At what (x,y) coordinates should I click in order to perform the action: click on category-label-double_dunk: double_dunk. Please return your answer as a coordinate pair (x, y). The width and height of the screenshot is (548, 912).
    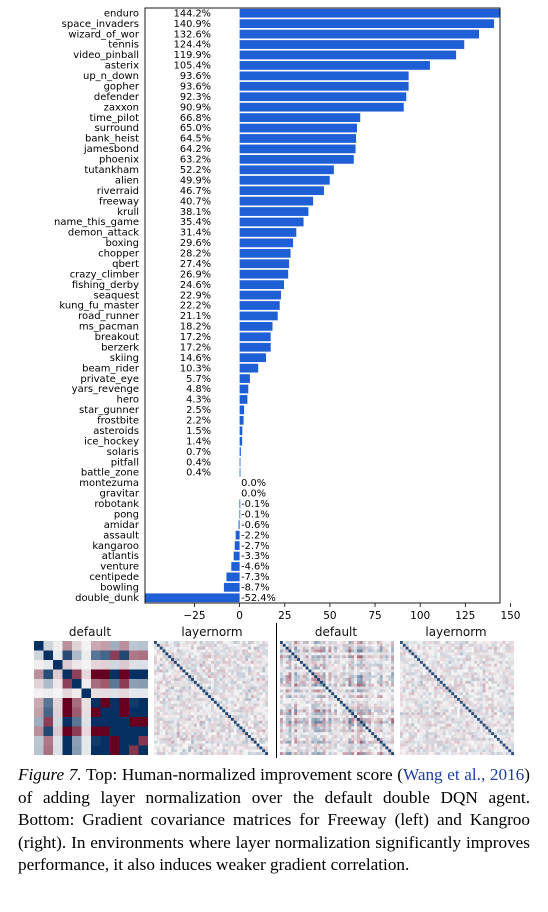
    Looking at the image, I should click on (107, 598).